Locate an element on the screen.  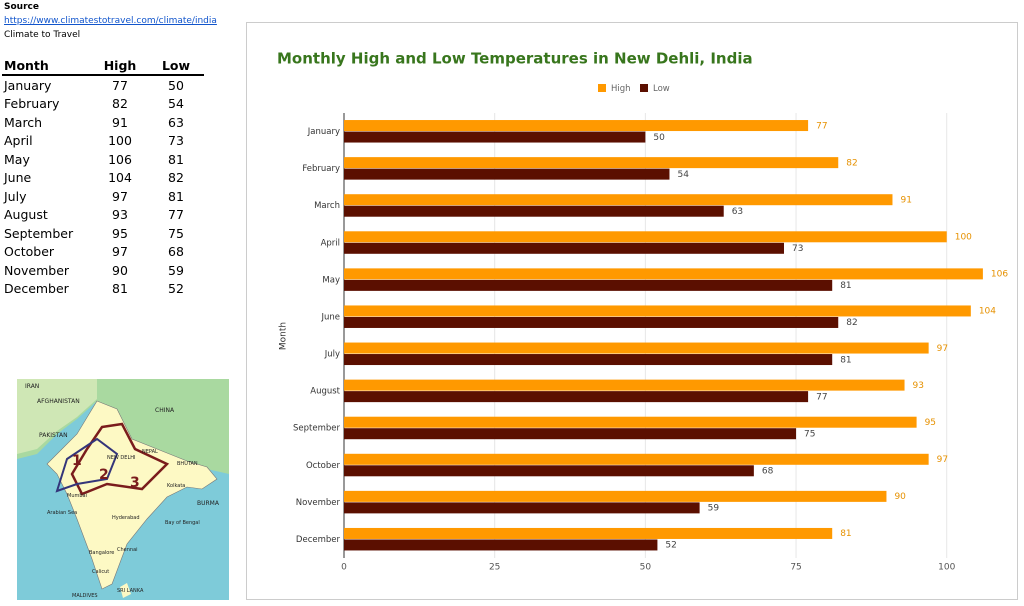
data-label: 73 is located at coordinates (797, 249).